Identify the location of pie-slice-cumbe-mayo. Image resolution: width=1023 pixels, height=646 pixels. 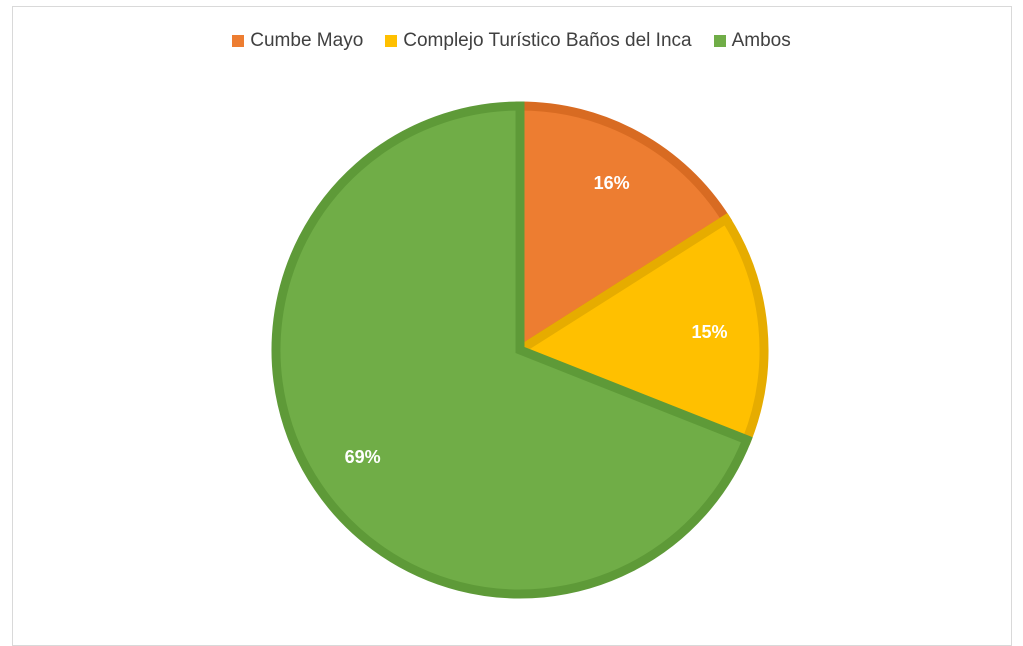
(624, 230).